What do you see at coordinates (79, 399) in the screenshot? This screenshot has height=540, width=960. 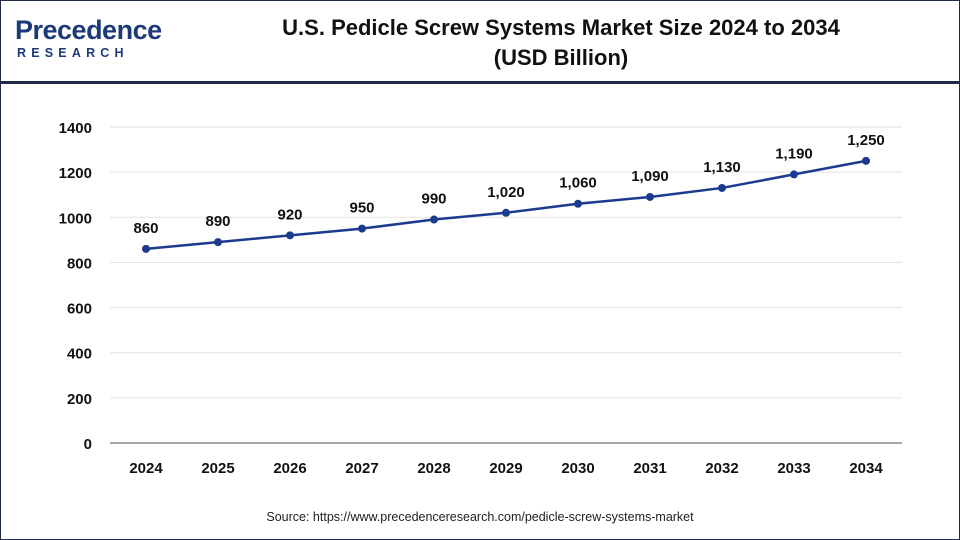 I see `y-tick-label: 200` at bounding box center [79, 399].